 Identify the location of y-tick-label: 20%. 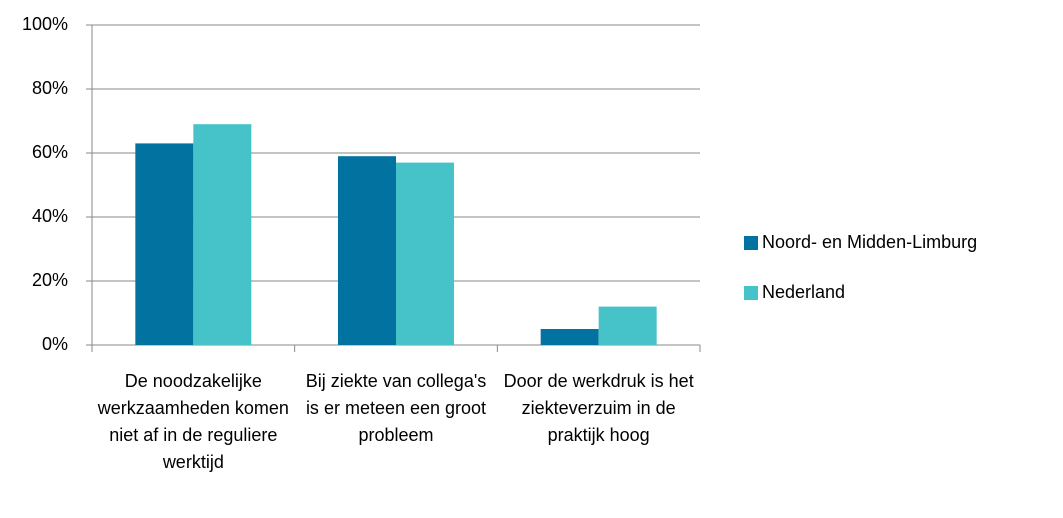
(50, 280).